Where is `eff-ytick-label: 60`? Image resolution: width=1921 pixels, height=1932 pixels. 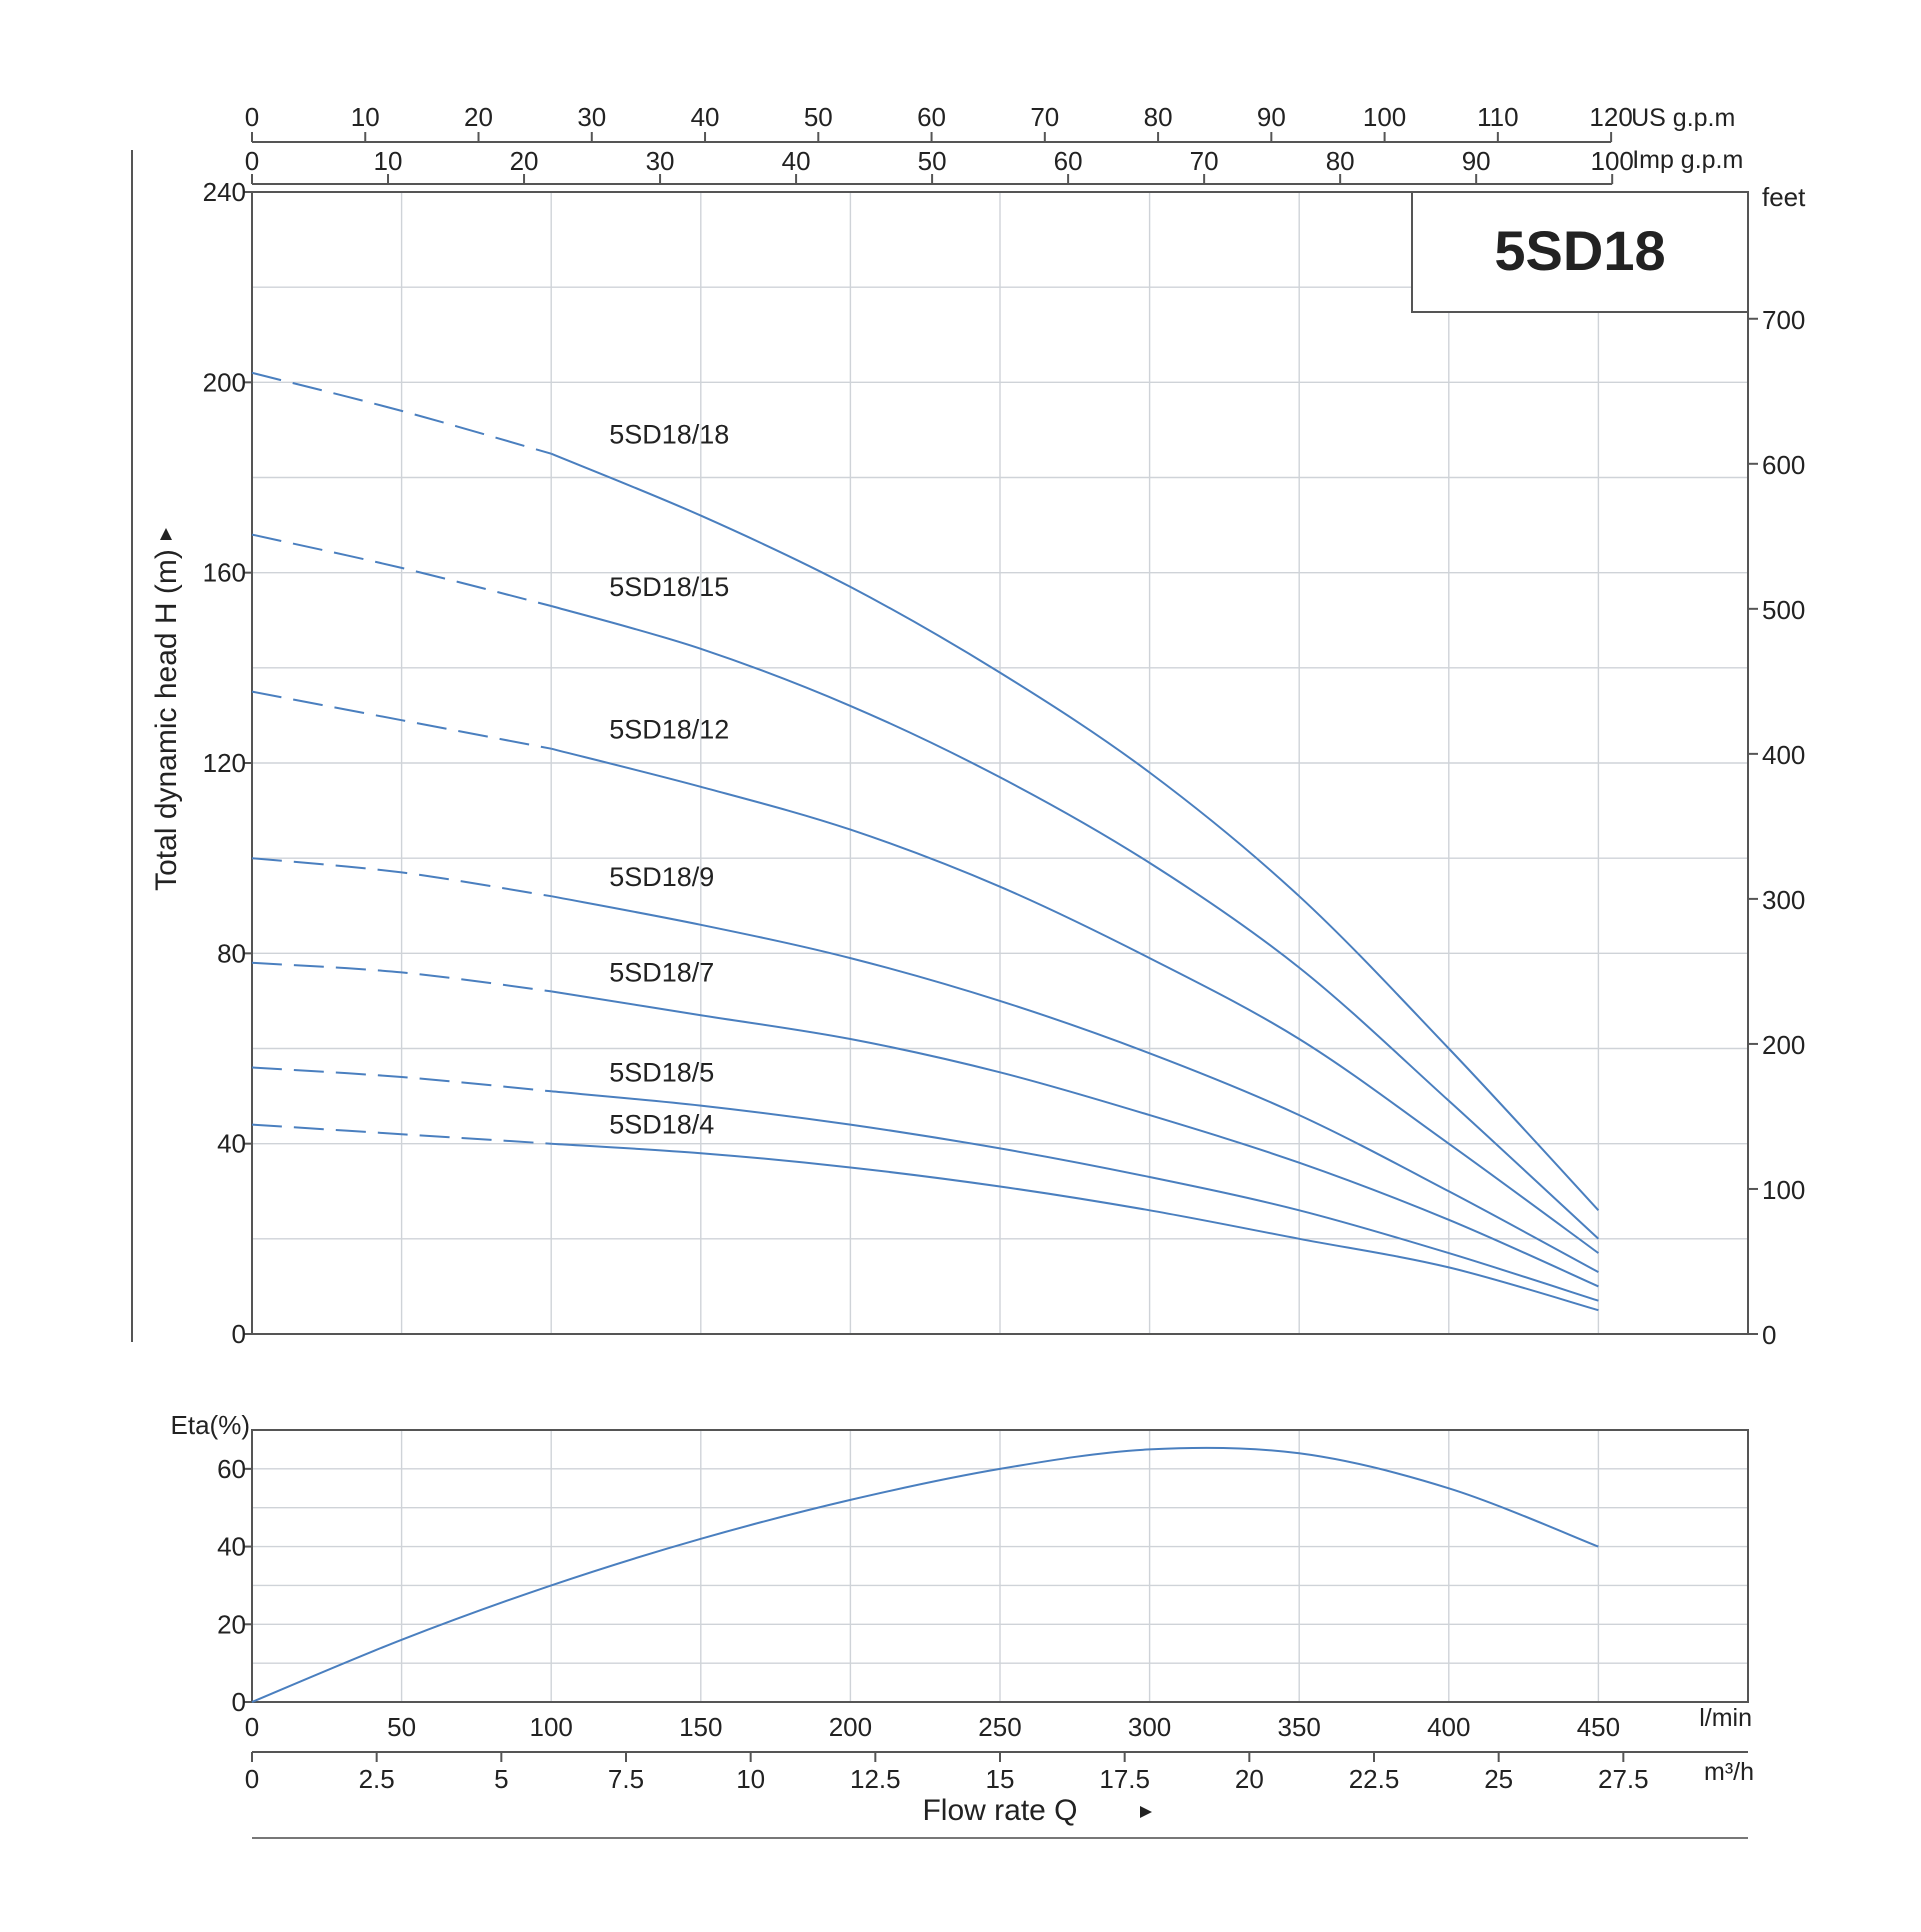
eff-ytick-label: 60 is located at coordinates (231, 1469).